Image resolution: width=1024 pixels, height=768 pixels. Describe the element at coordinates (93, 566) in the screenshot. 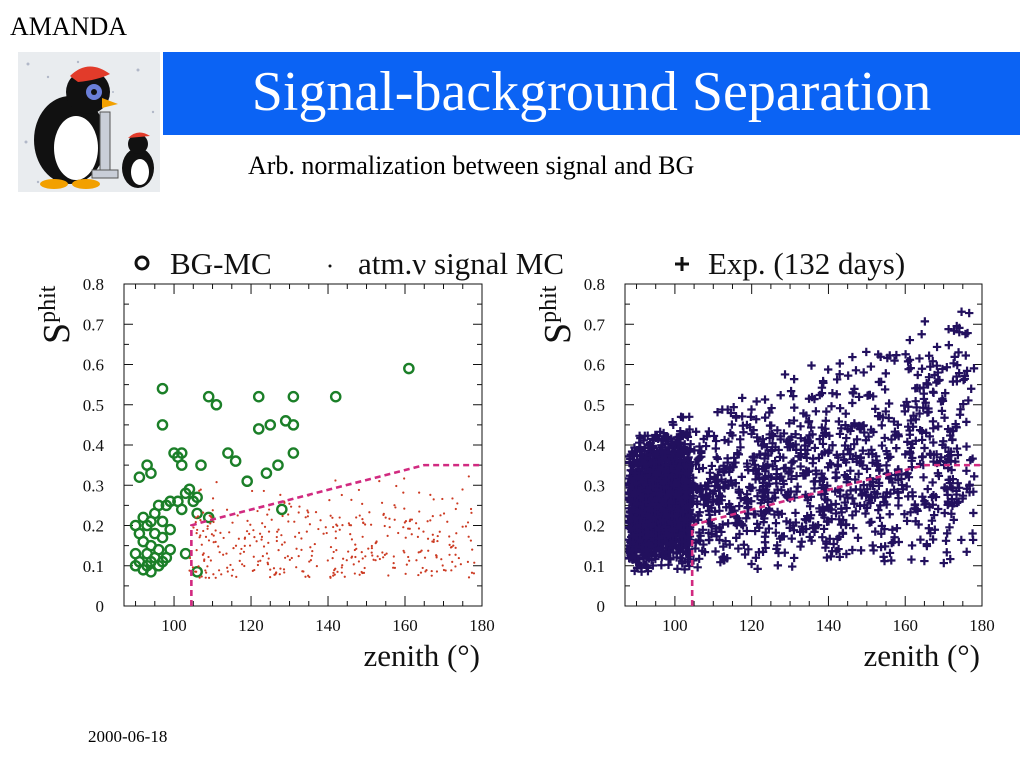

I see `y-tick-label: 0.1` at that location.